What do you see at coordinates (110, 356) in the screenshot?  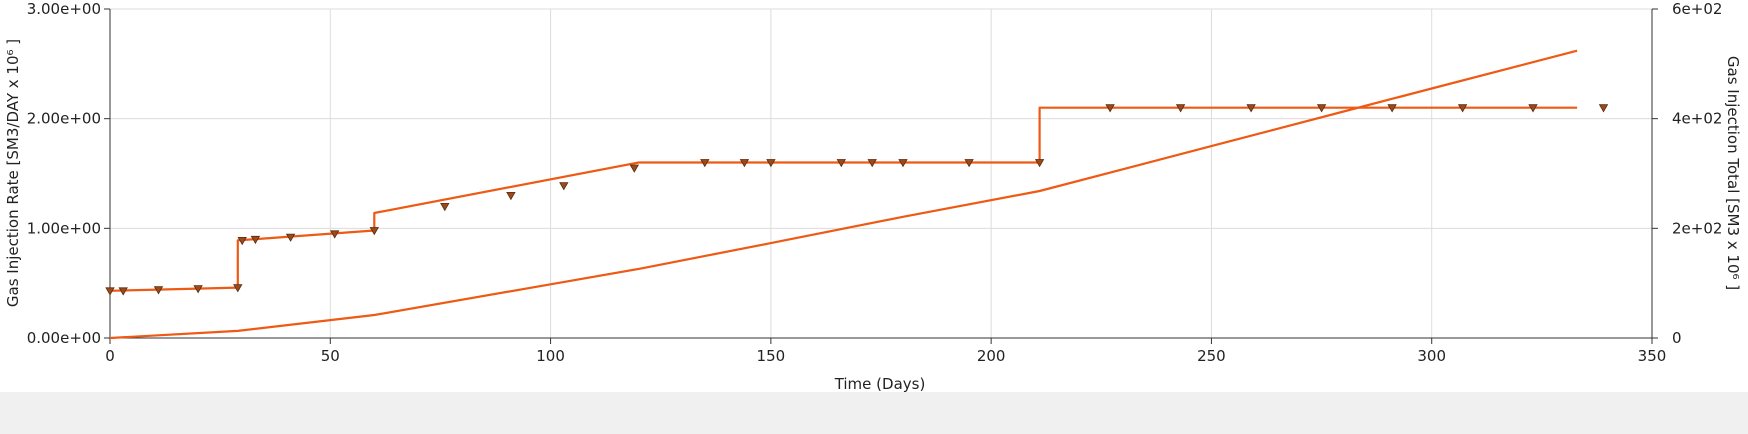 I see `x-tick-label: 0` at bounding box center [110, 356].